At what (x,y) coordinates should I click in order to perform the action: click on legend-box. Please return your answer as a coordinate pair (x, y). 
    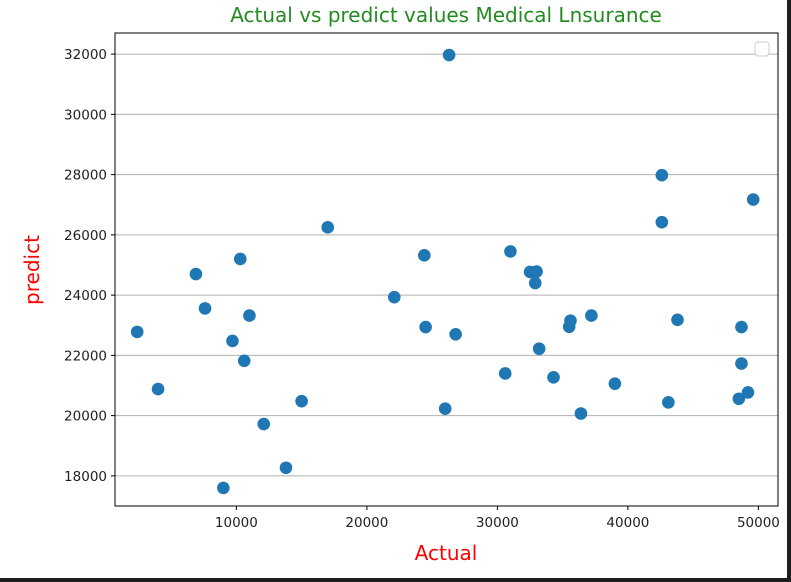
    Looking at the image, I should click on (762, 49).